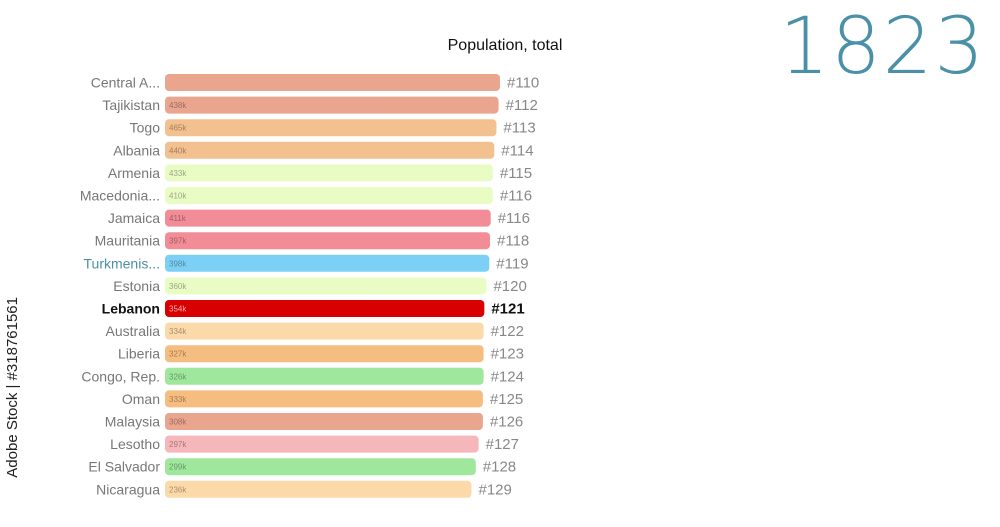 The image size is (1000, 527). I want to click on bar-row: Turkmenis... 398k #119, so click(306, 263).